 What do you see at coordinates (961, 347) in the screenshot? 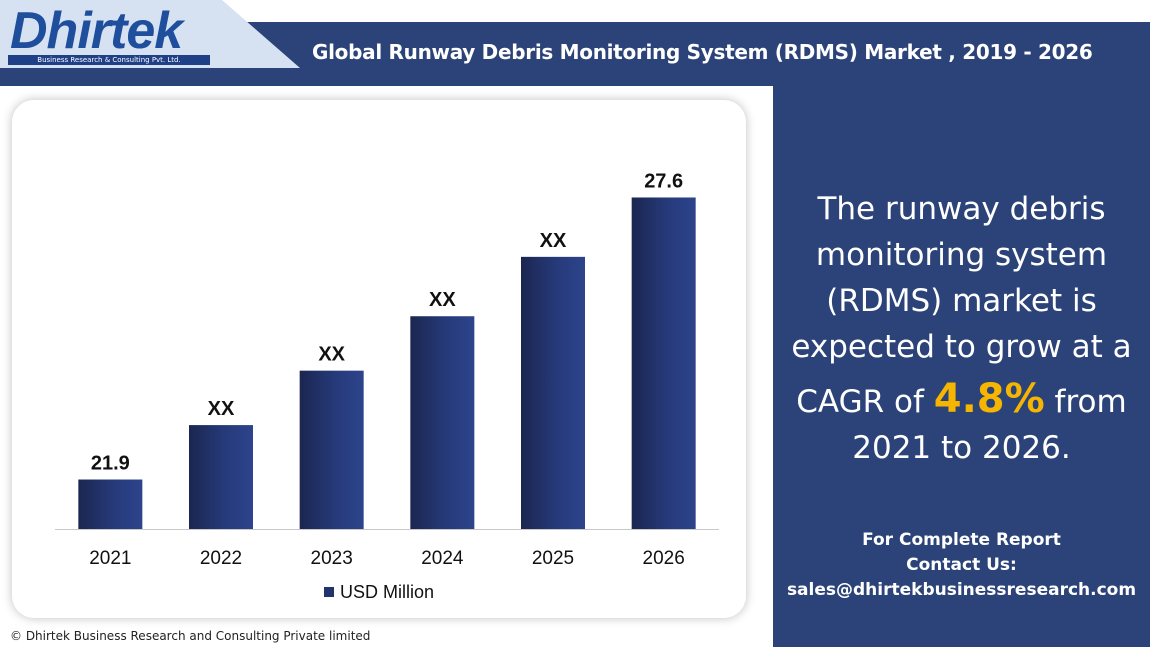
I see `summary-line-4: expected to grow at a` at bounding box center [961, 347].